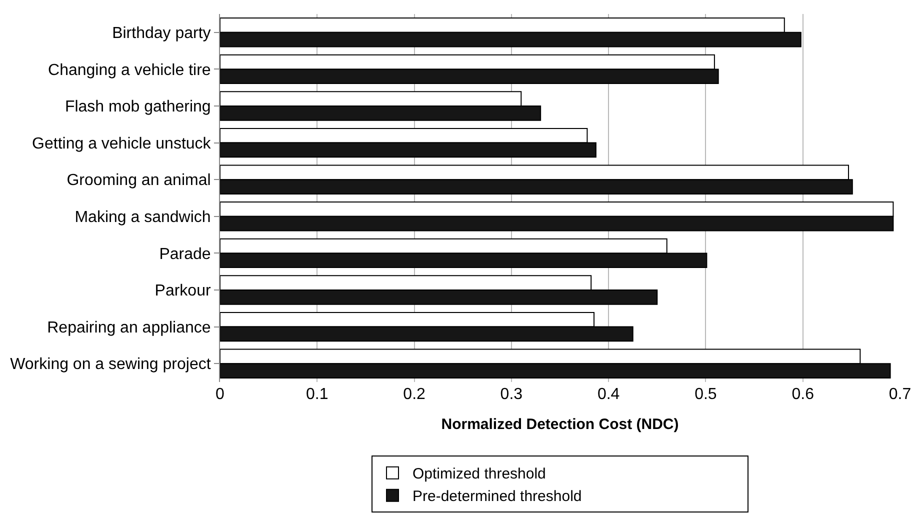 This screenshot has width=916, height=523. I want to click on y-tick-label: Making a sandwich, so click(142, 217).